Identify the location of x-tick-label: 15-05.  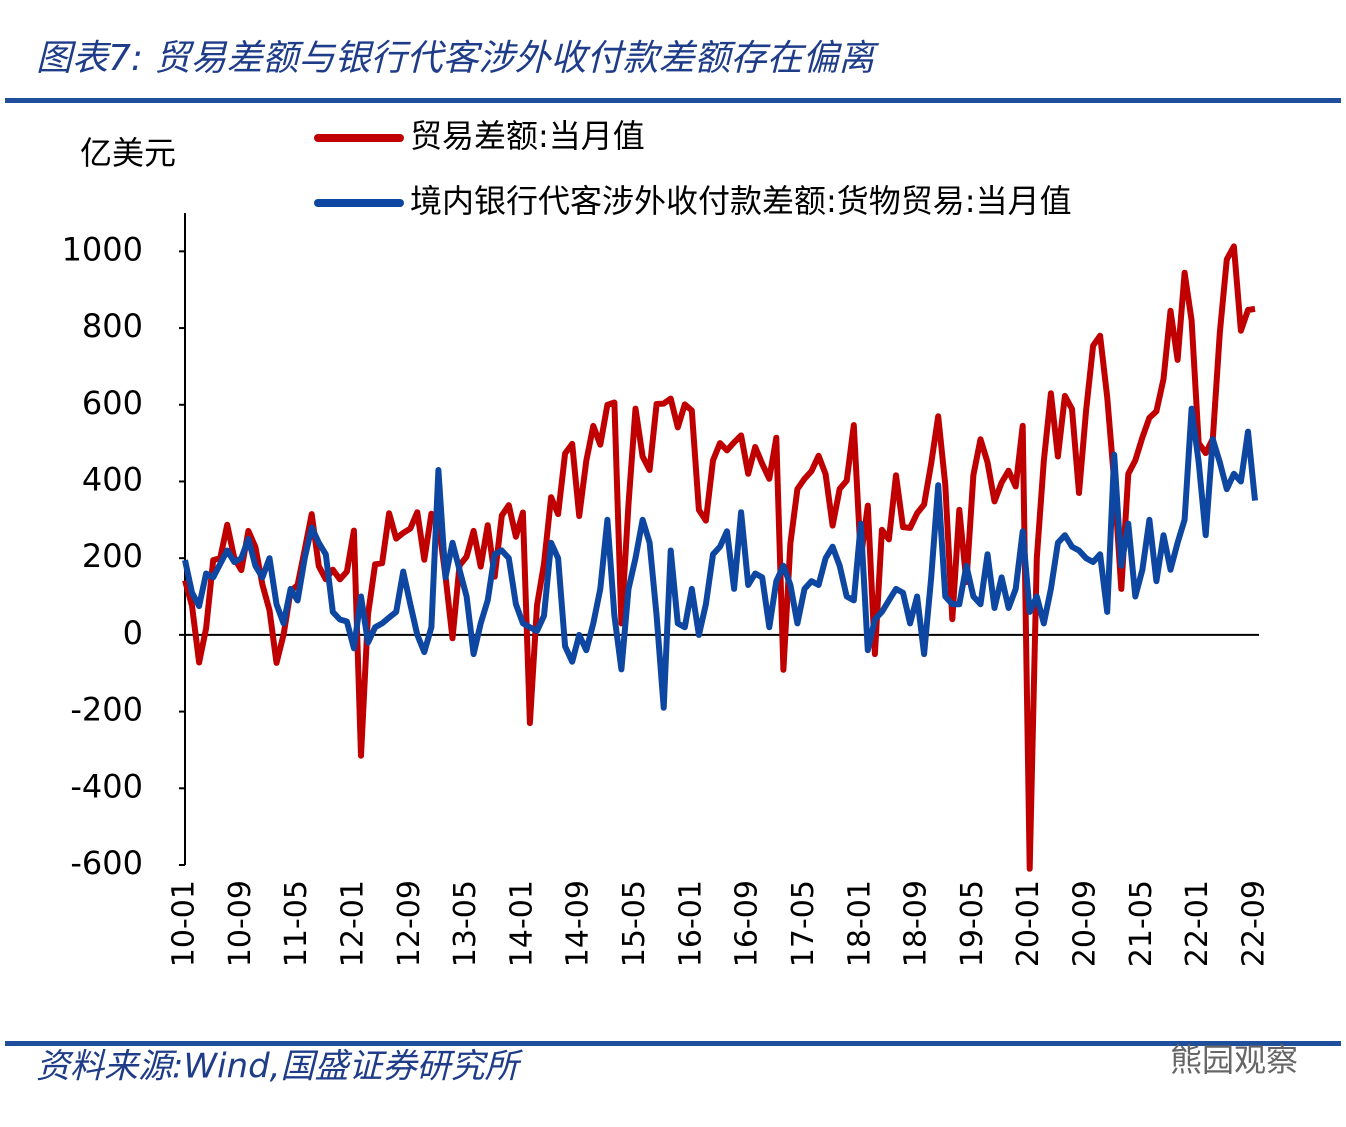
(634, 923).